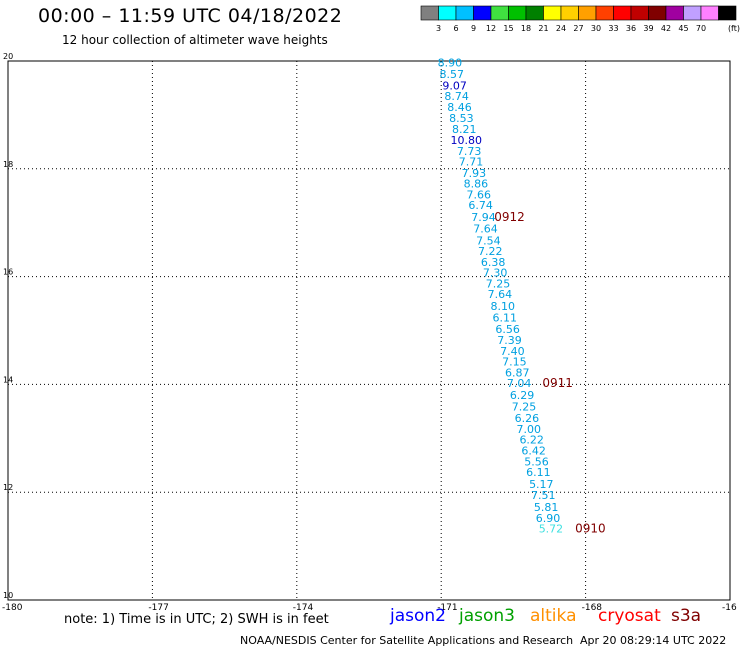 Image resolution: width=740 pixels, height=650 pixels. I want to click on legend-altika: altika, so click(553, 616).